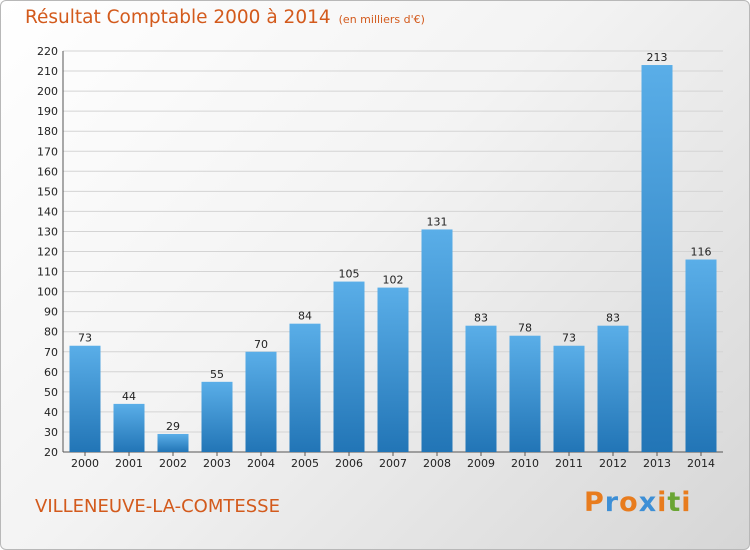 The height and width of the screenshot is (550, 750). What do you see at coordinates (217, 463) in the screenshot?
I see `x-tick-label: 2003` at bounding box center [217, 463].